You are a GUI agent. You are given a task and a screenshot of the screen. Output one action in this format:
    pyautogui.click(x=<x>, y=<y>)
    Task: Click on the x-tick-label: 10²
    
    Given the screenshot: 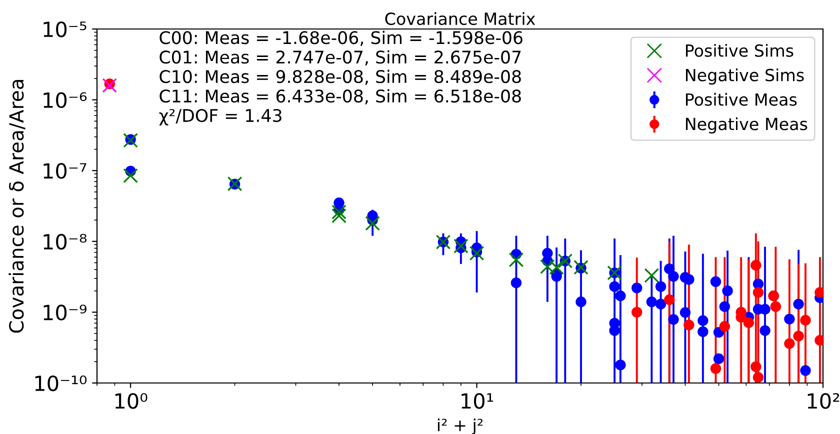 What is the action you would take?
    pyautogui.click(x=824, y=401)
    